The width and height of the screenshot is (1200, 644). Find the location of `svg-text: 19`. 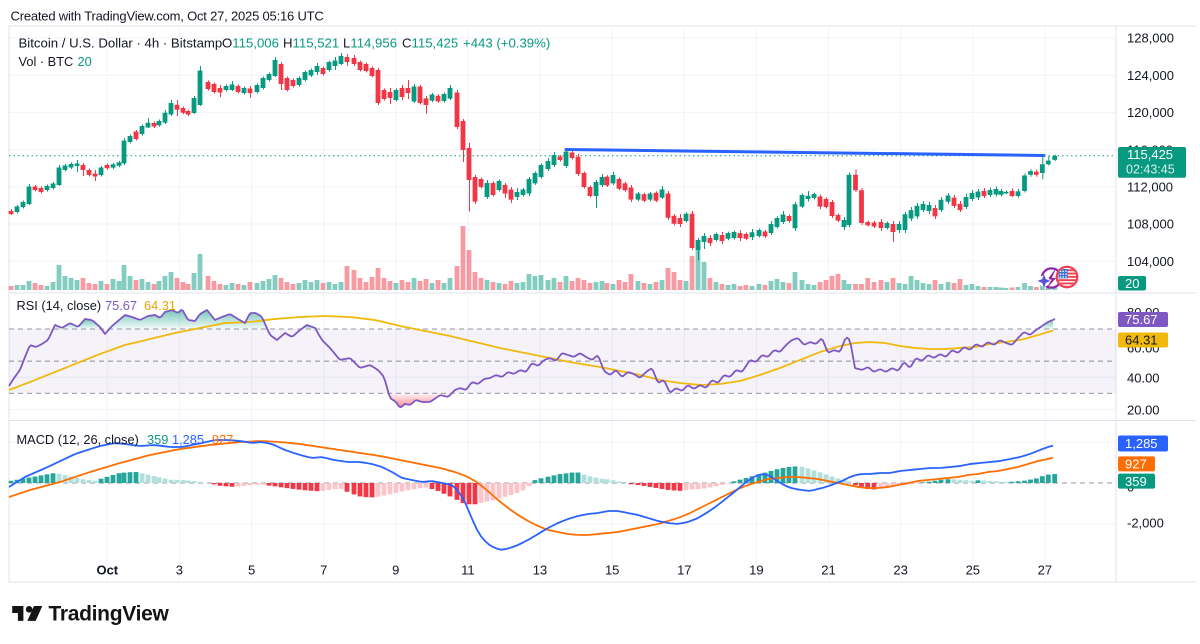

svg-text: 19 is located at coordinates (756, 570).